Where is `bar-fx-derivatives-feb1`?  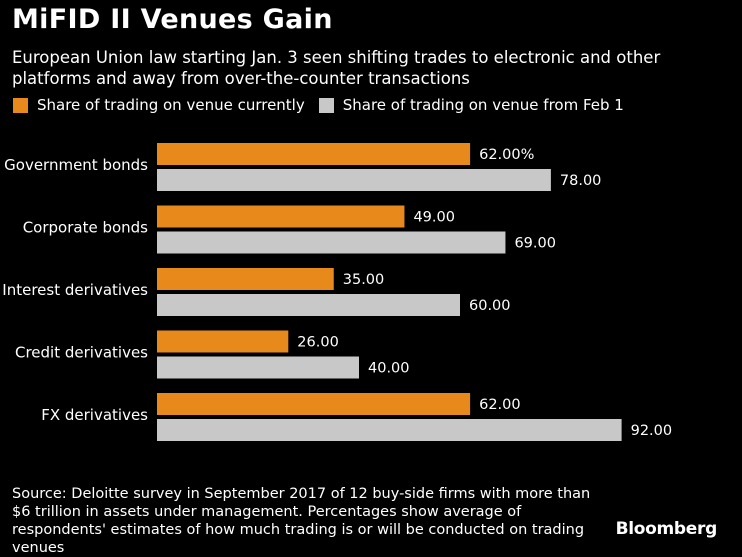
bar-fx-derivatives-feb1 is located at coordinates (389, 430).